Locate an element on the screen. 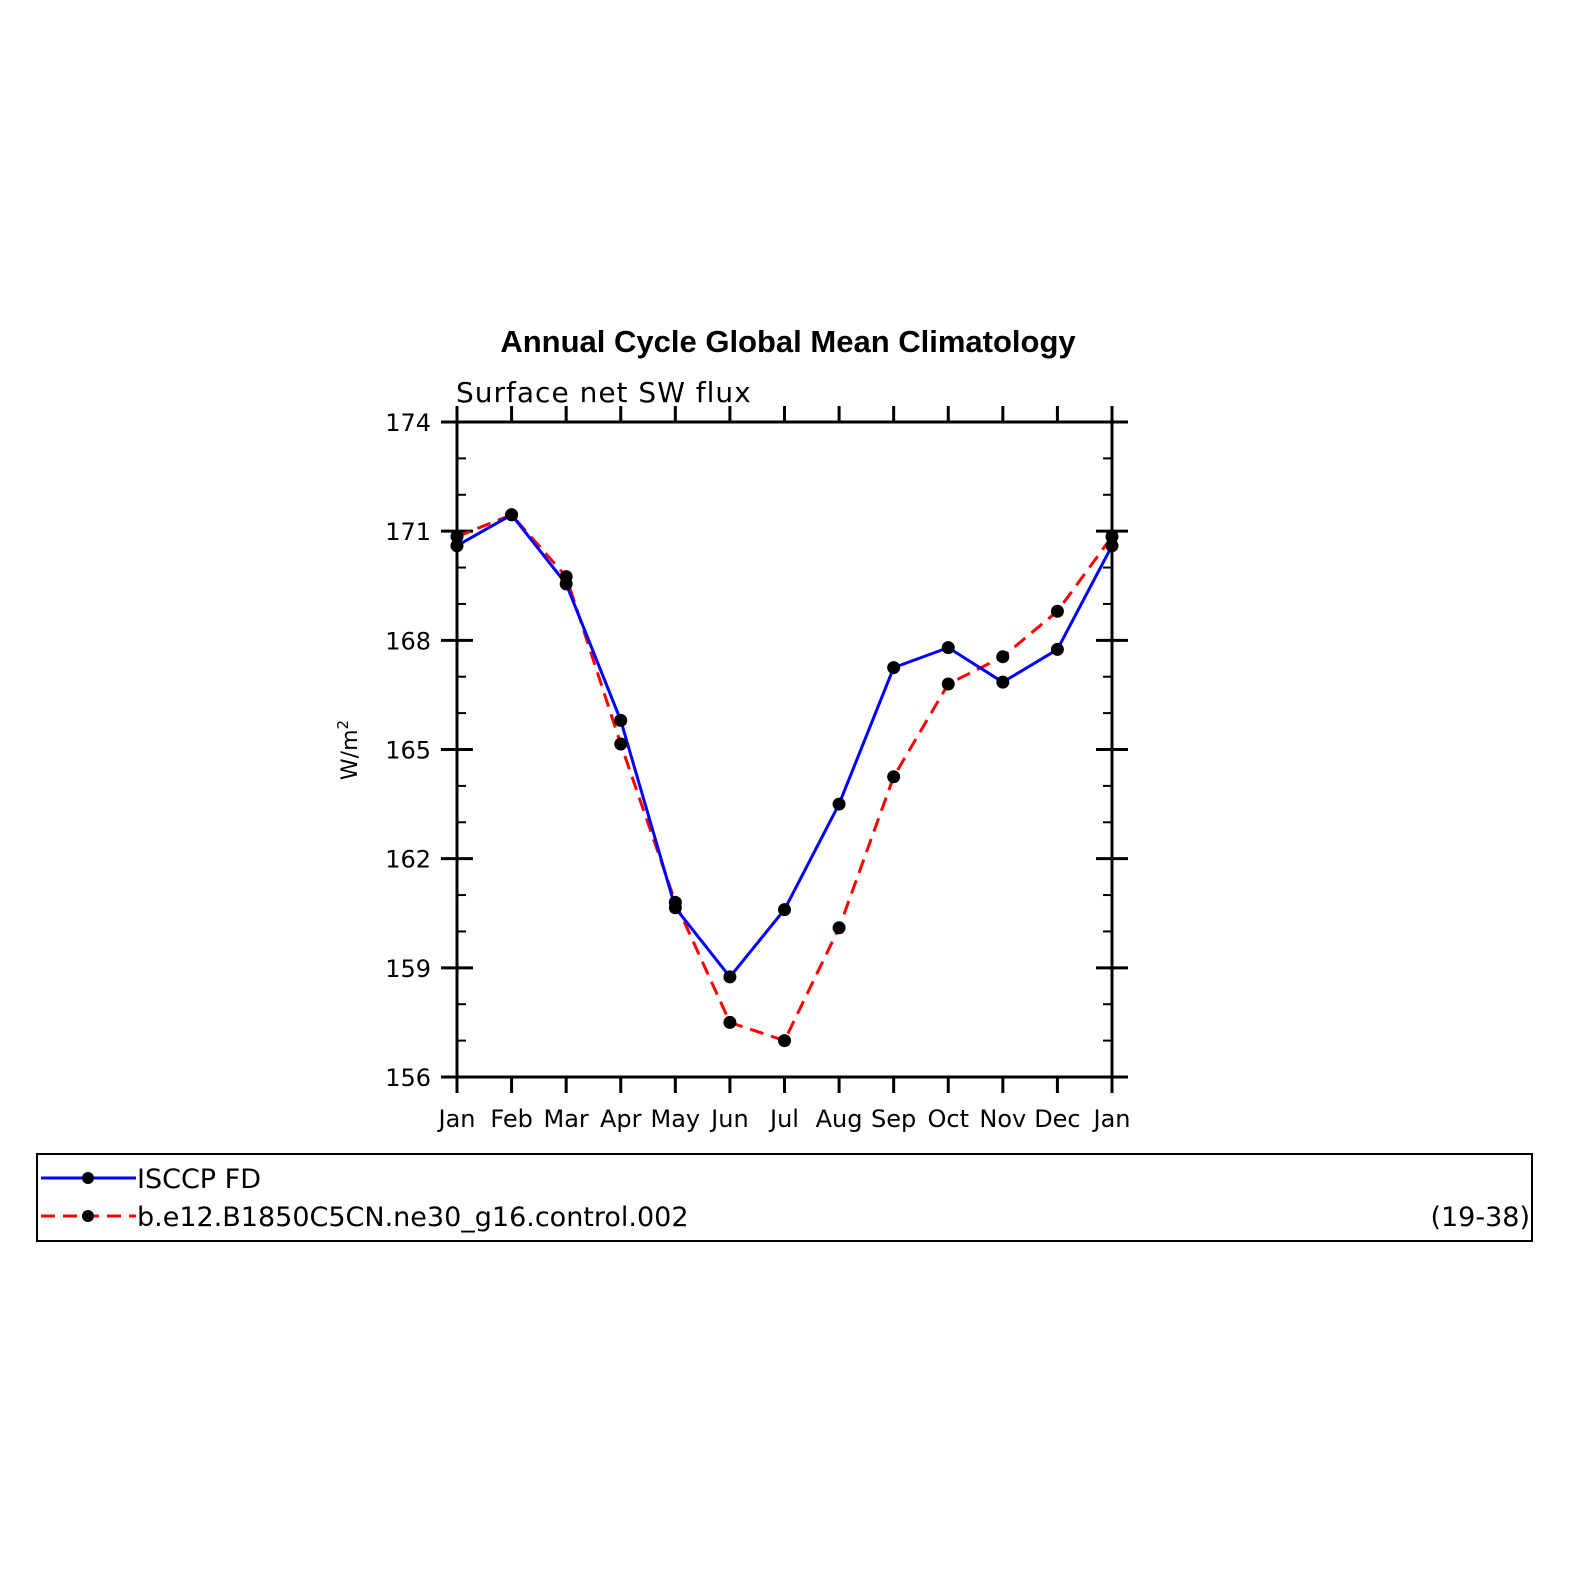 This screenshot has width=1575, height=1575. y-tick-label: 165 is located at coordinates (408, 751).